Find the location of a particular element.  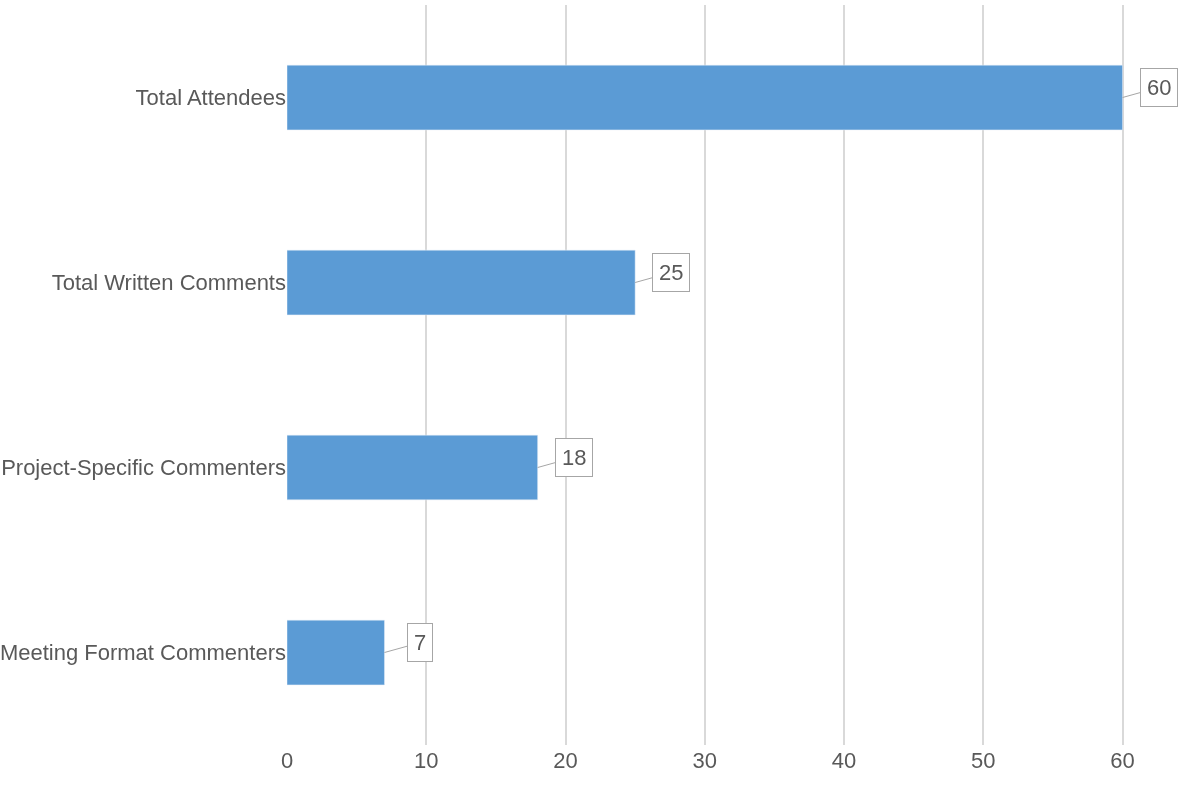

x-tick-label: 30 is located at coordinates (705, 760).